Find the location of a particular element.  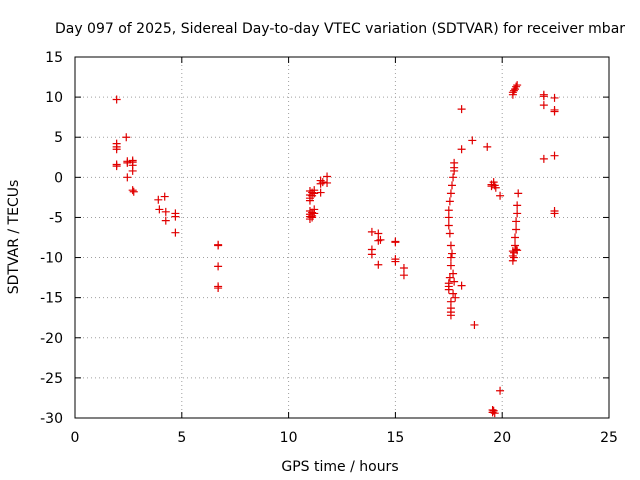

y-tick-label: -30 is located at coordinates (51, 419).